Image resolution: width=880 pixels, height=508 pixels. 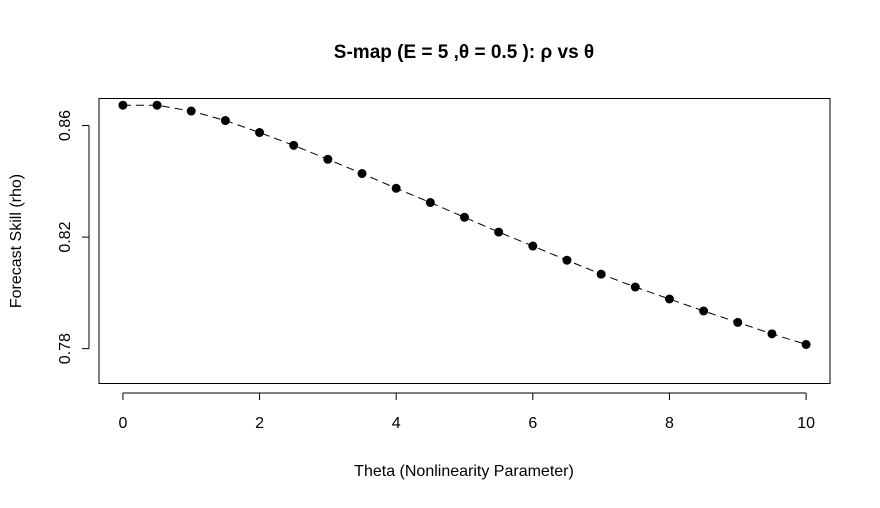 What do you see at coordinates (466, 412) in the screenshot?
I see `x-axis: 0 2 4 6 8 10` at bounding box center [466, 412].